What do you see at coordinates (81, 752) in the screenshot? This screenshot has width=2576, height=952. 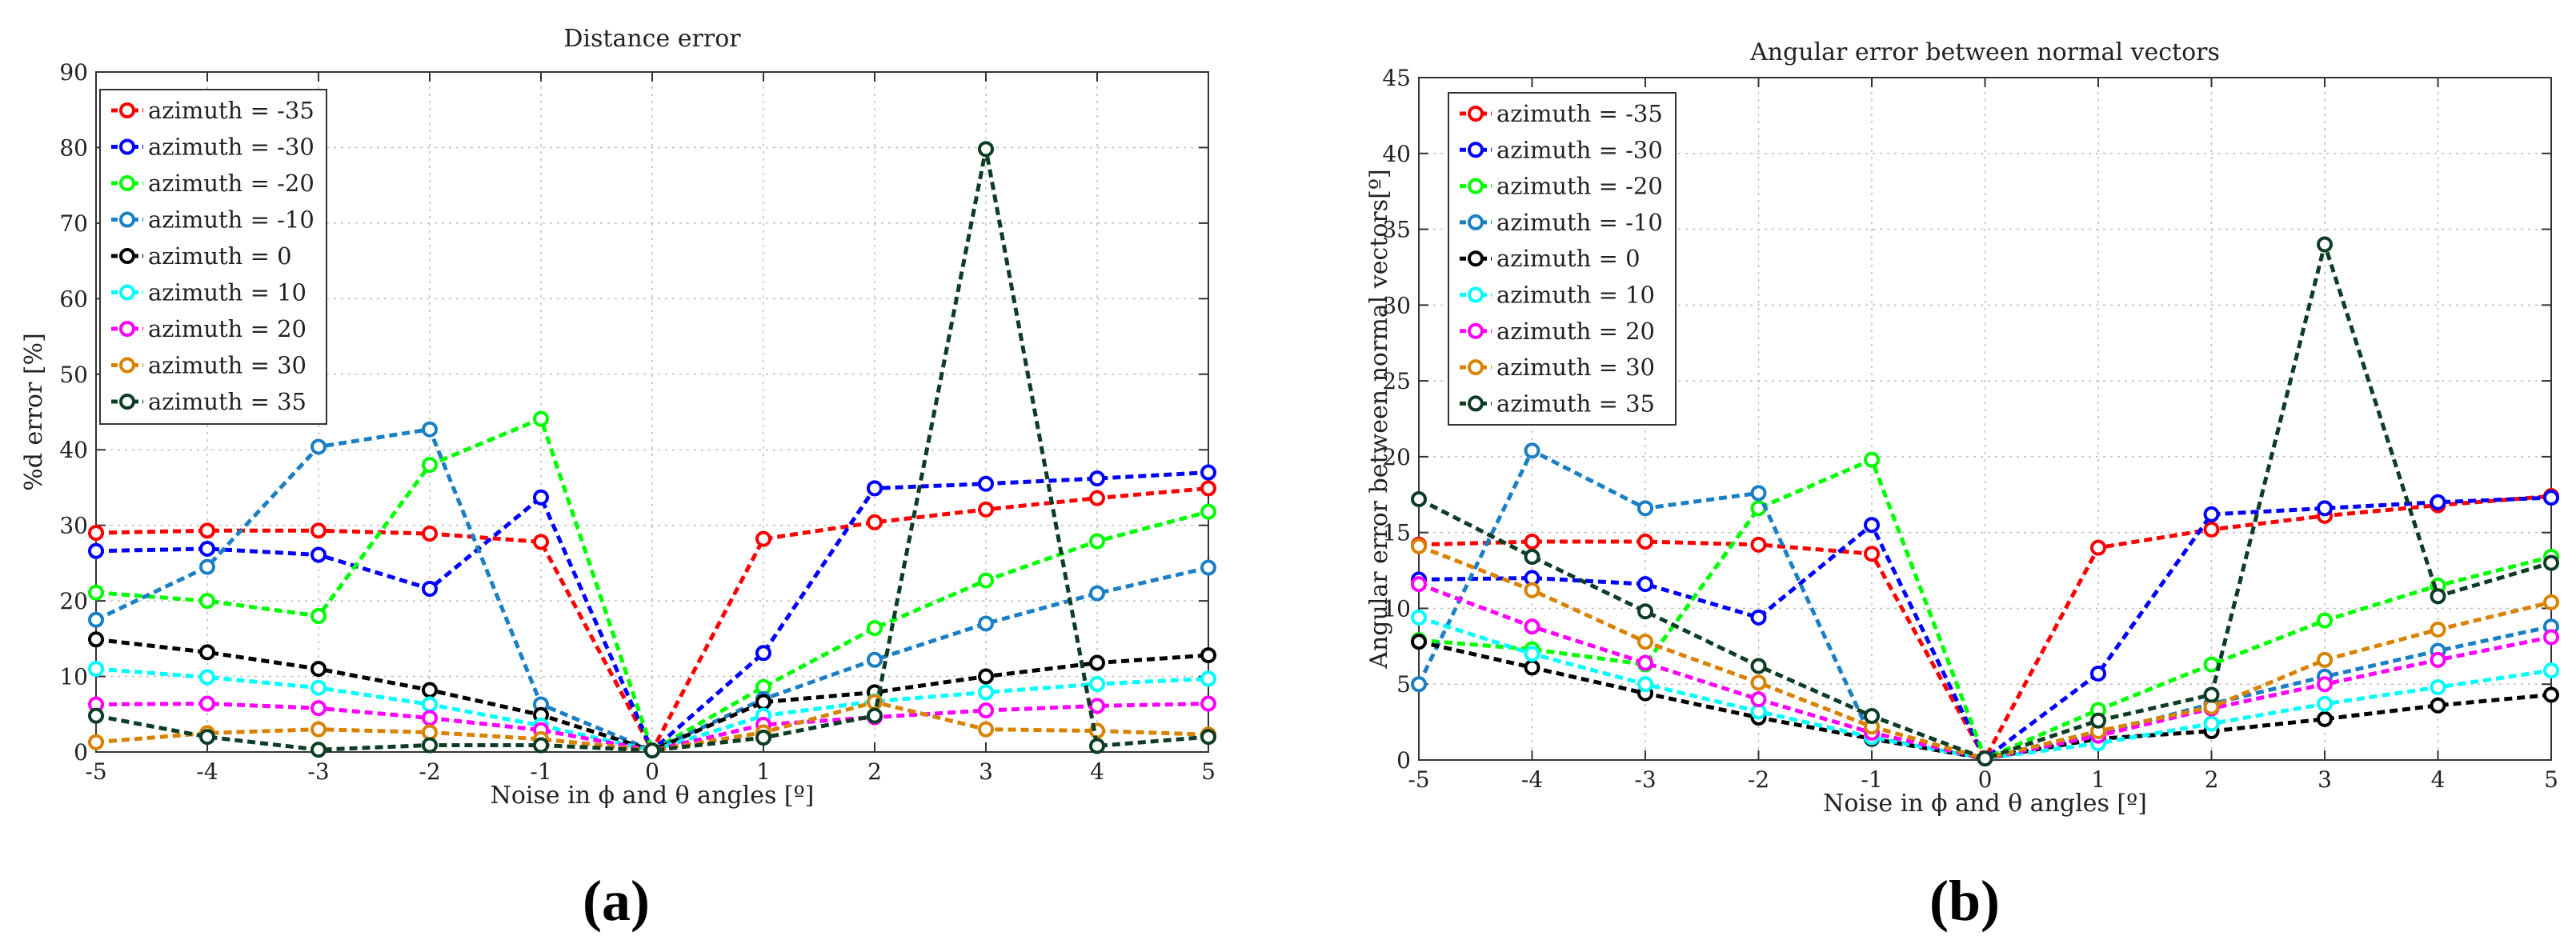 I see `y-tick-label: 0` at bounding box center [81, 752].